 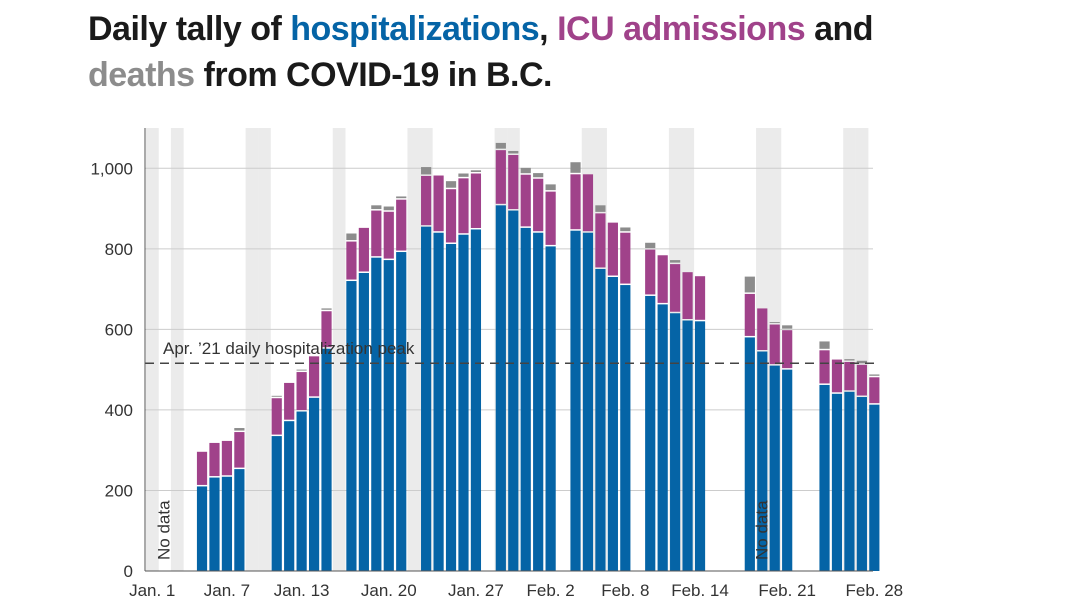 What do you see at coordinates (415, 29) in the screenshot?
I see `title-hospitalizations: hospitalizations` at bounding box center [415, 29].